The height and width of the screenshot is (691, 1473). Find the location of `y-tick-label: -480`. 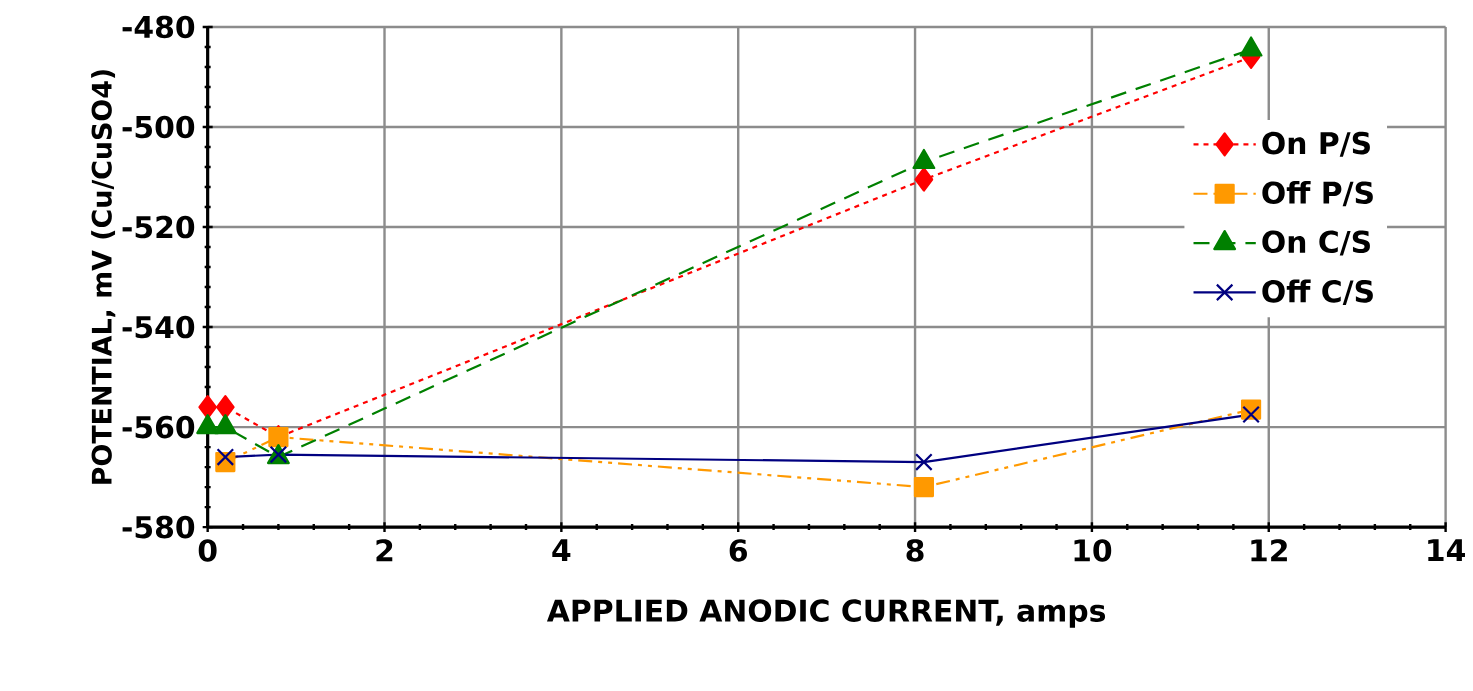

y-tick-label: -480 is located at coordinates (158, 27).